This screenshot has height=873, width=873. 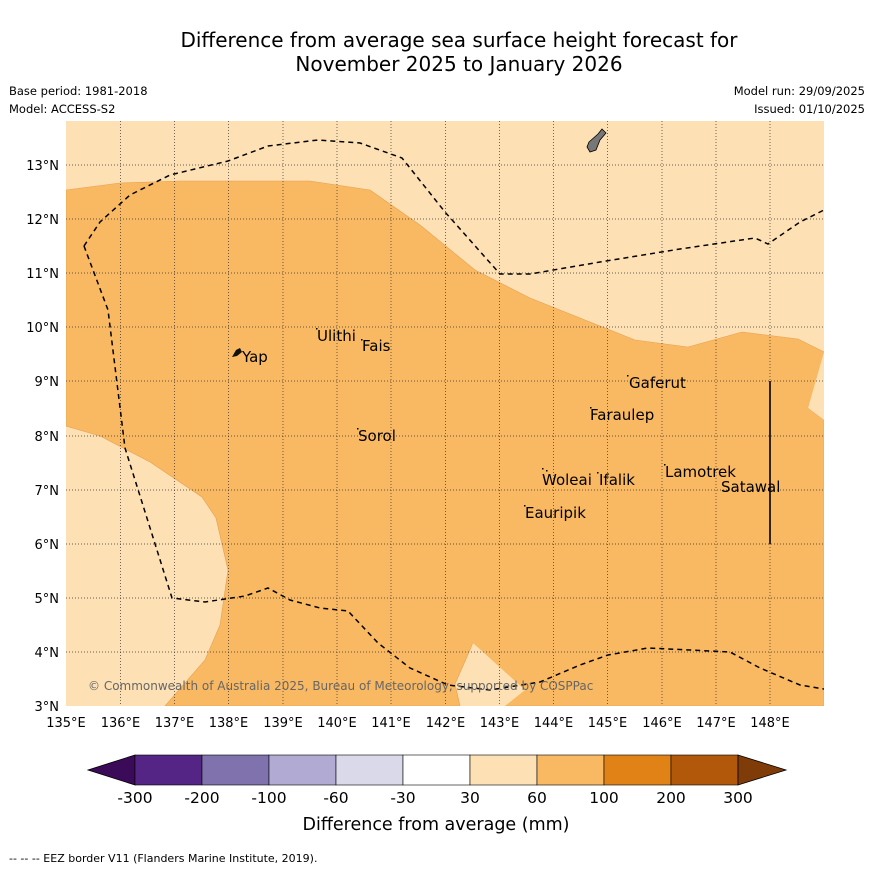 I want to click on lon-tick: 136°E, so click(x=121, y=723).